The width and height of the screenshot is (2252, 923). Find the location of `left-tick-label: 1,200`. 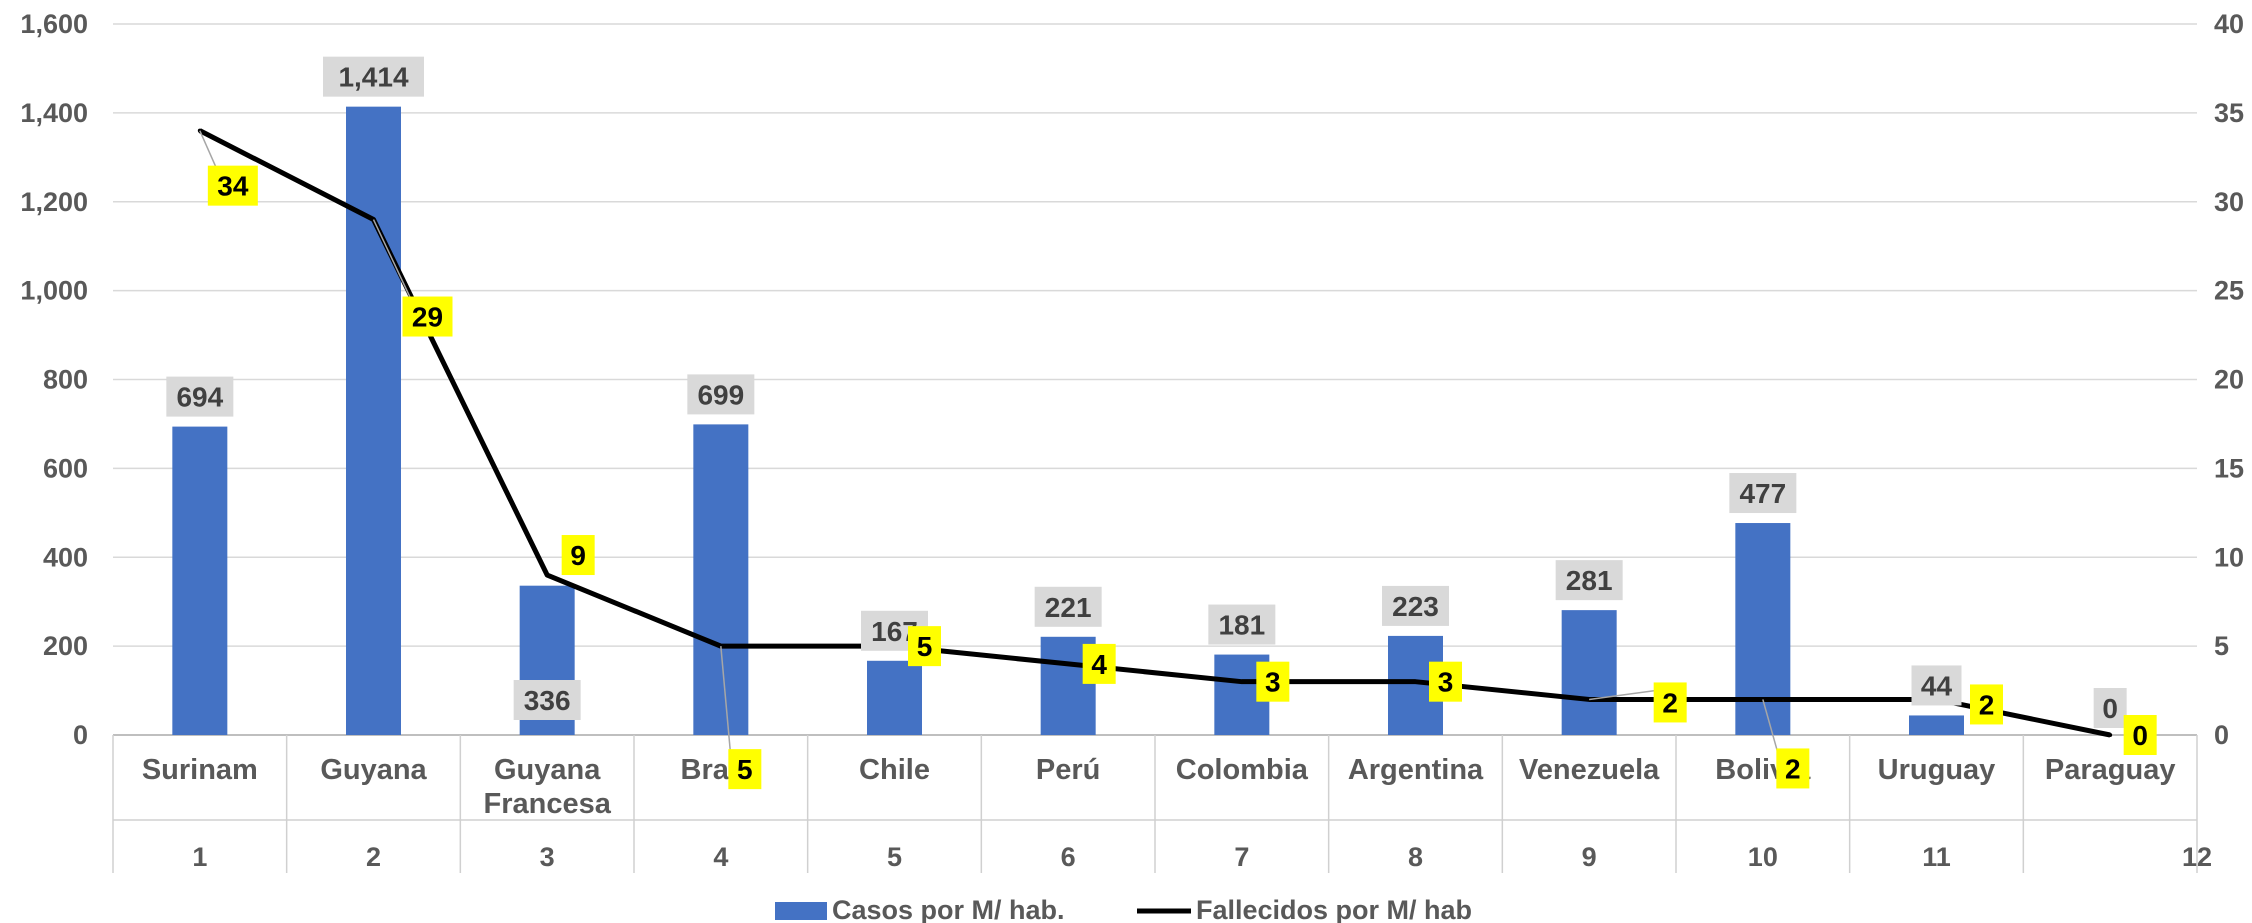

left-tick-label: 1,200 is located at coordinates (54, 202).